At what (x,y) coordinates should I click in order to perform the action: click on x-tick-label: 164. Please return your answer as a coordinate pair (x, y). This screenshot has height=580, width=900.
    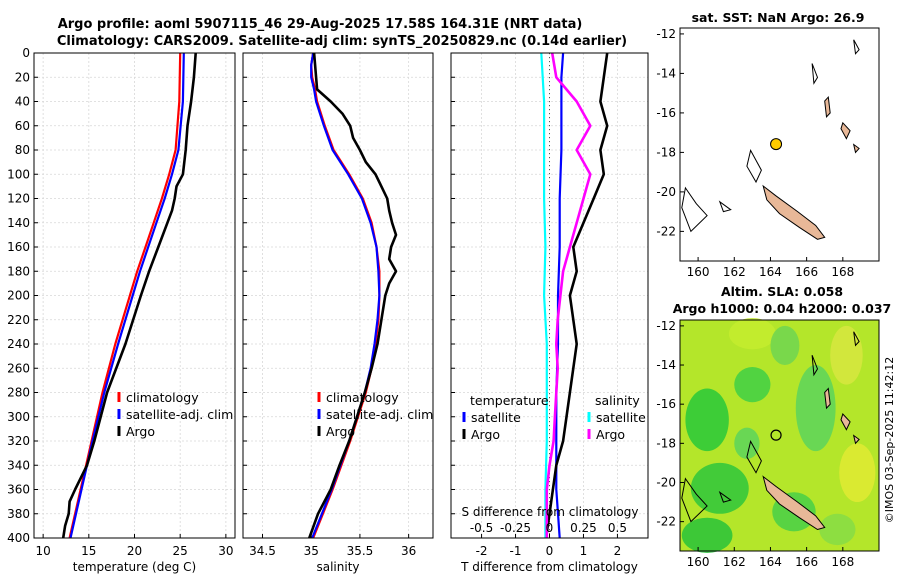
    Looking at the image, I should click on (770, 272).